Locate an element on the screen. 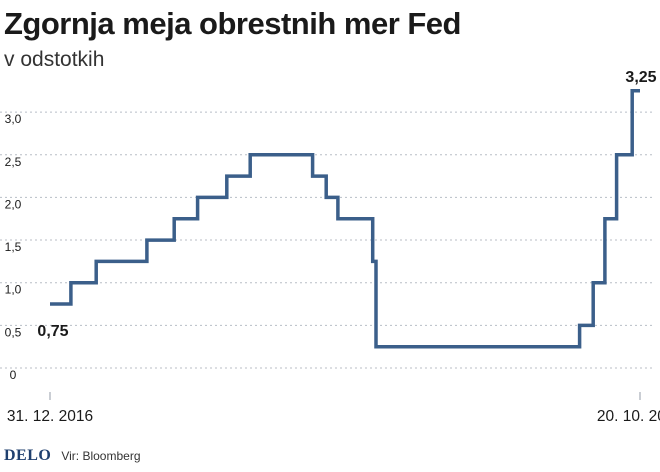 The width and height of the screenshot is (660, 472). source-note: Vir: Bloomberg is located at coordinates (101, 456).